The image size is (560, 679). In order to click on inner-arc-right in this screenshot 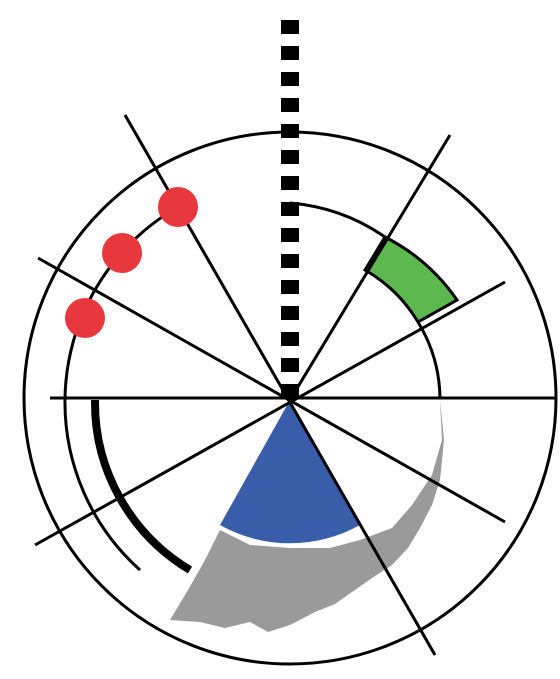, I will do `click(429, 360)`.